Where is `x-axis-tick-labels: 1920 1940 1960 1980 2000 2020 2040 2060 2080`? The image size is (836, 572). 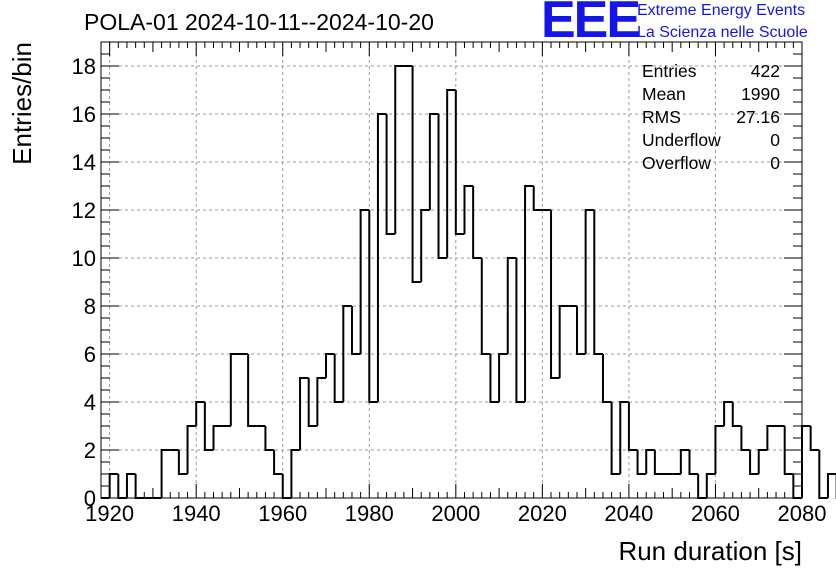
x-axis-tick-labels: 1920 1940 1960 1980 2000 2020 2040 2060 2080 is located at coordinates (455, 513).